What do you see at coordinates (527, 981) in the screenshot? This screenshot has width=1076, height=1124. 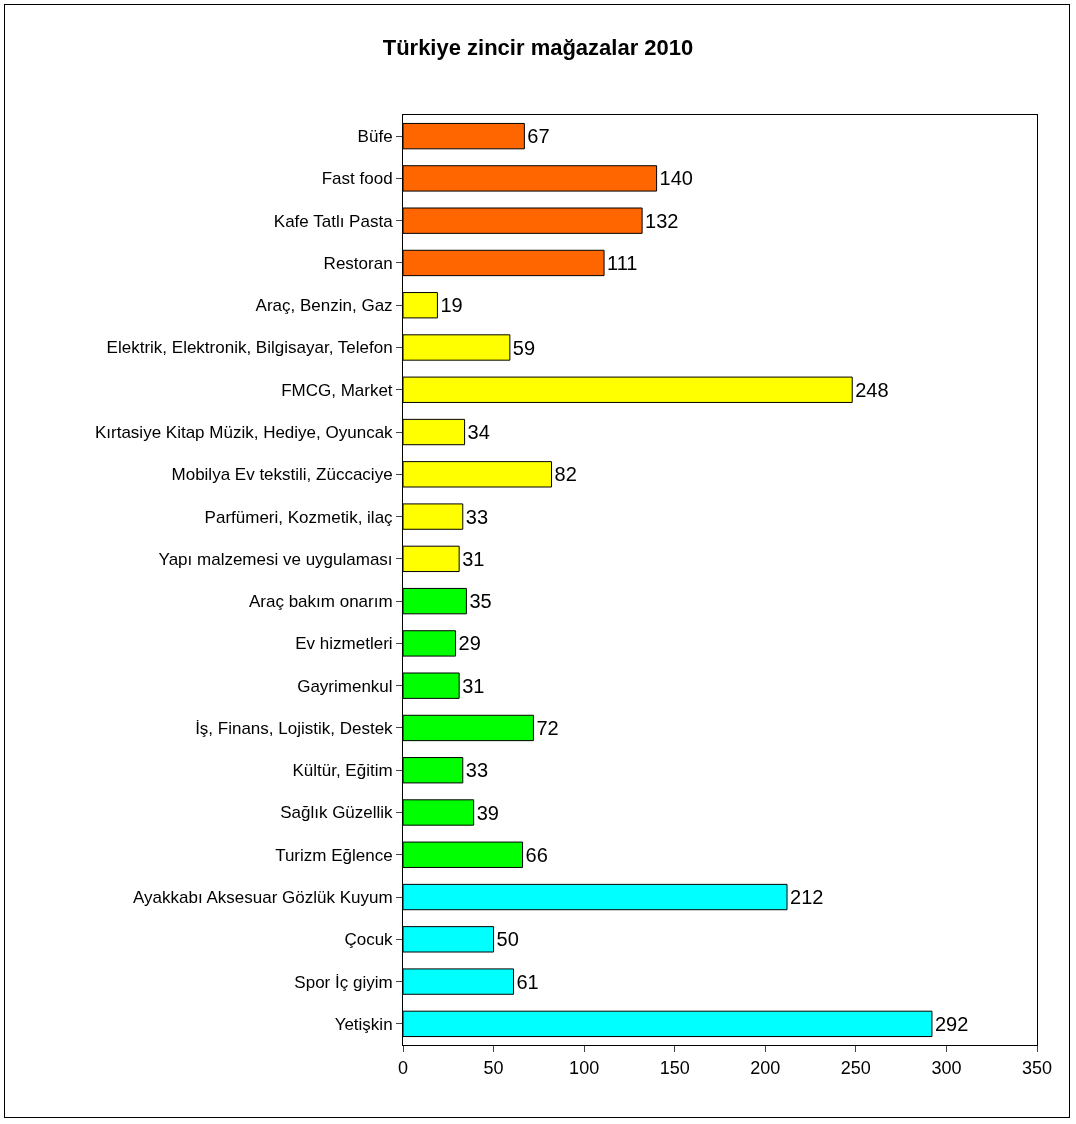 I see `data-label: 61` at bounding box center [527, 981].